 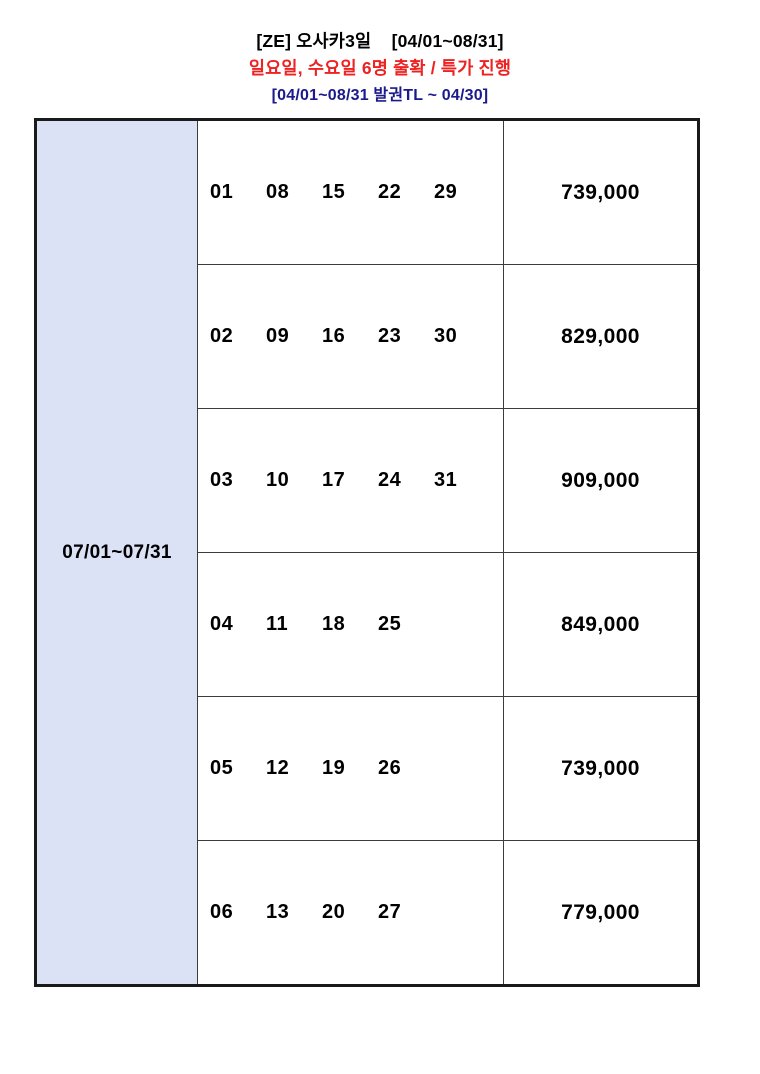 I want to click on day-item: 13, so click(x=278, y=912).